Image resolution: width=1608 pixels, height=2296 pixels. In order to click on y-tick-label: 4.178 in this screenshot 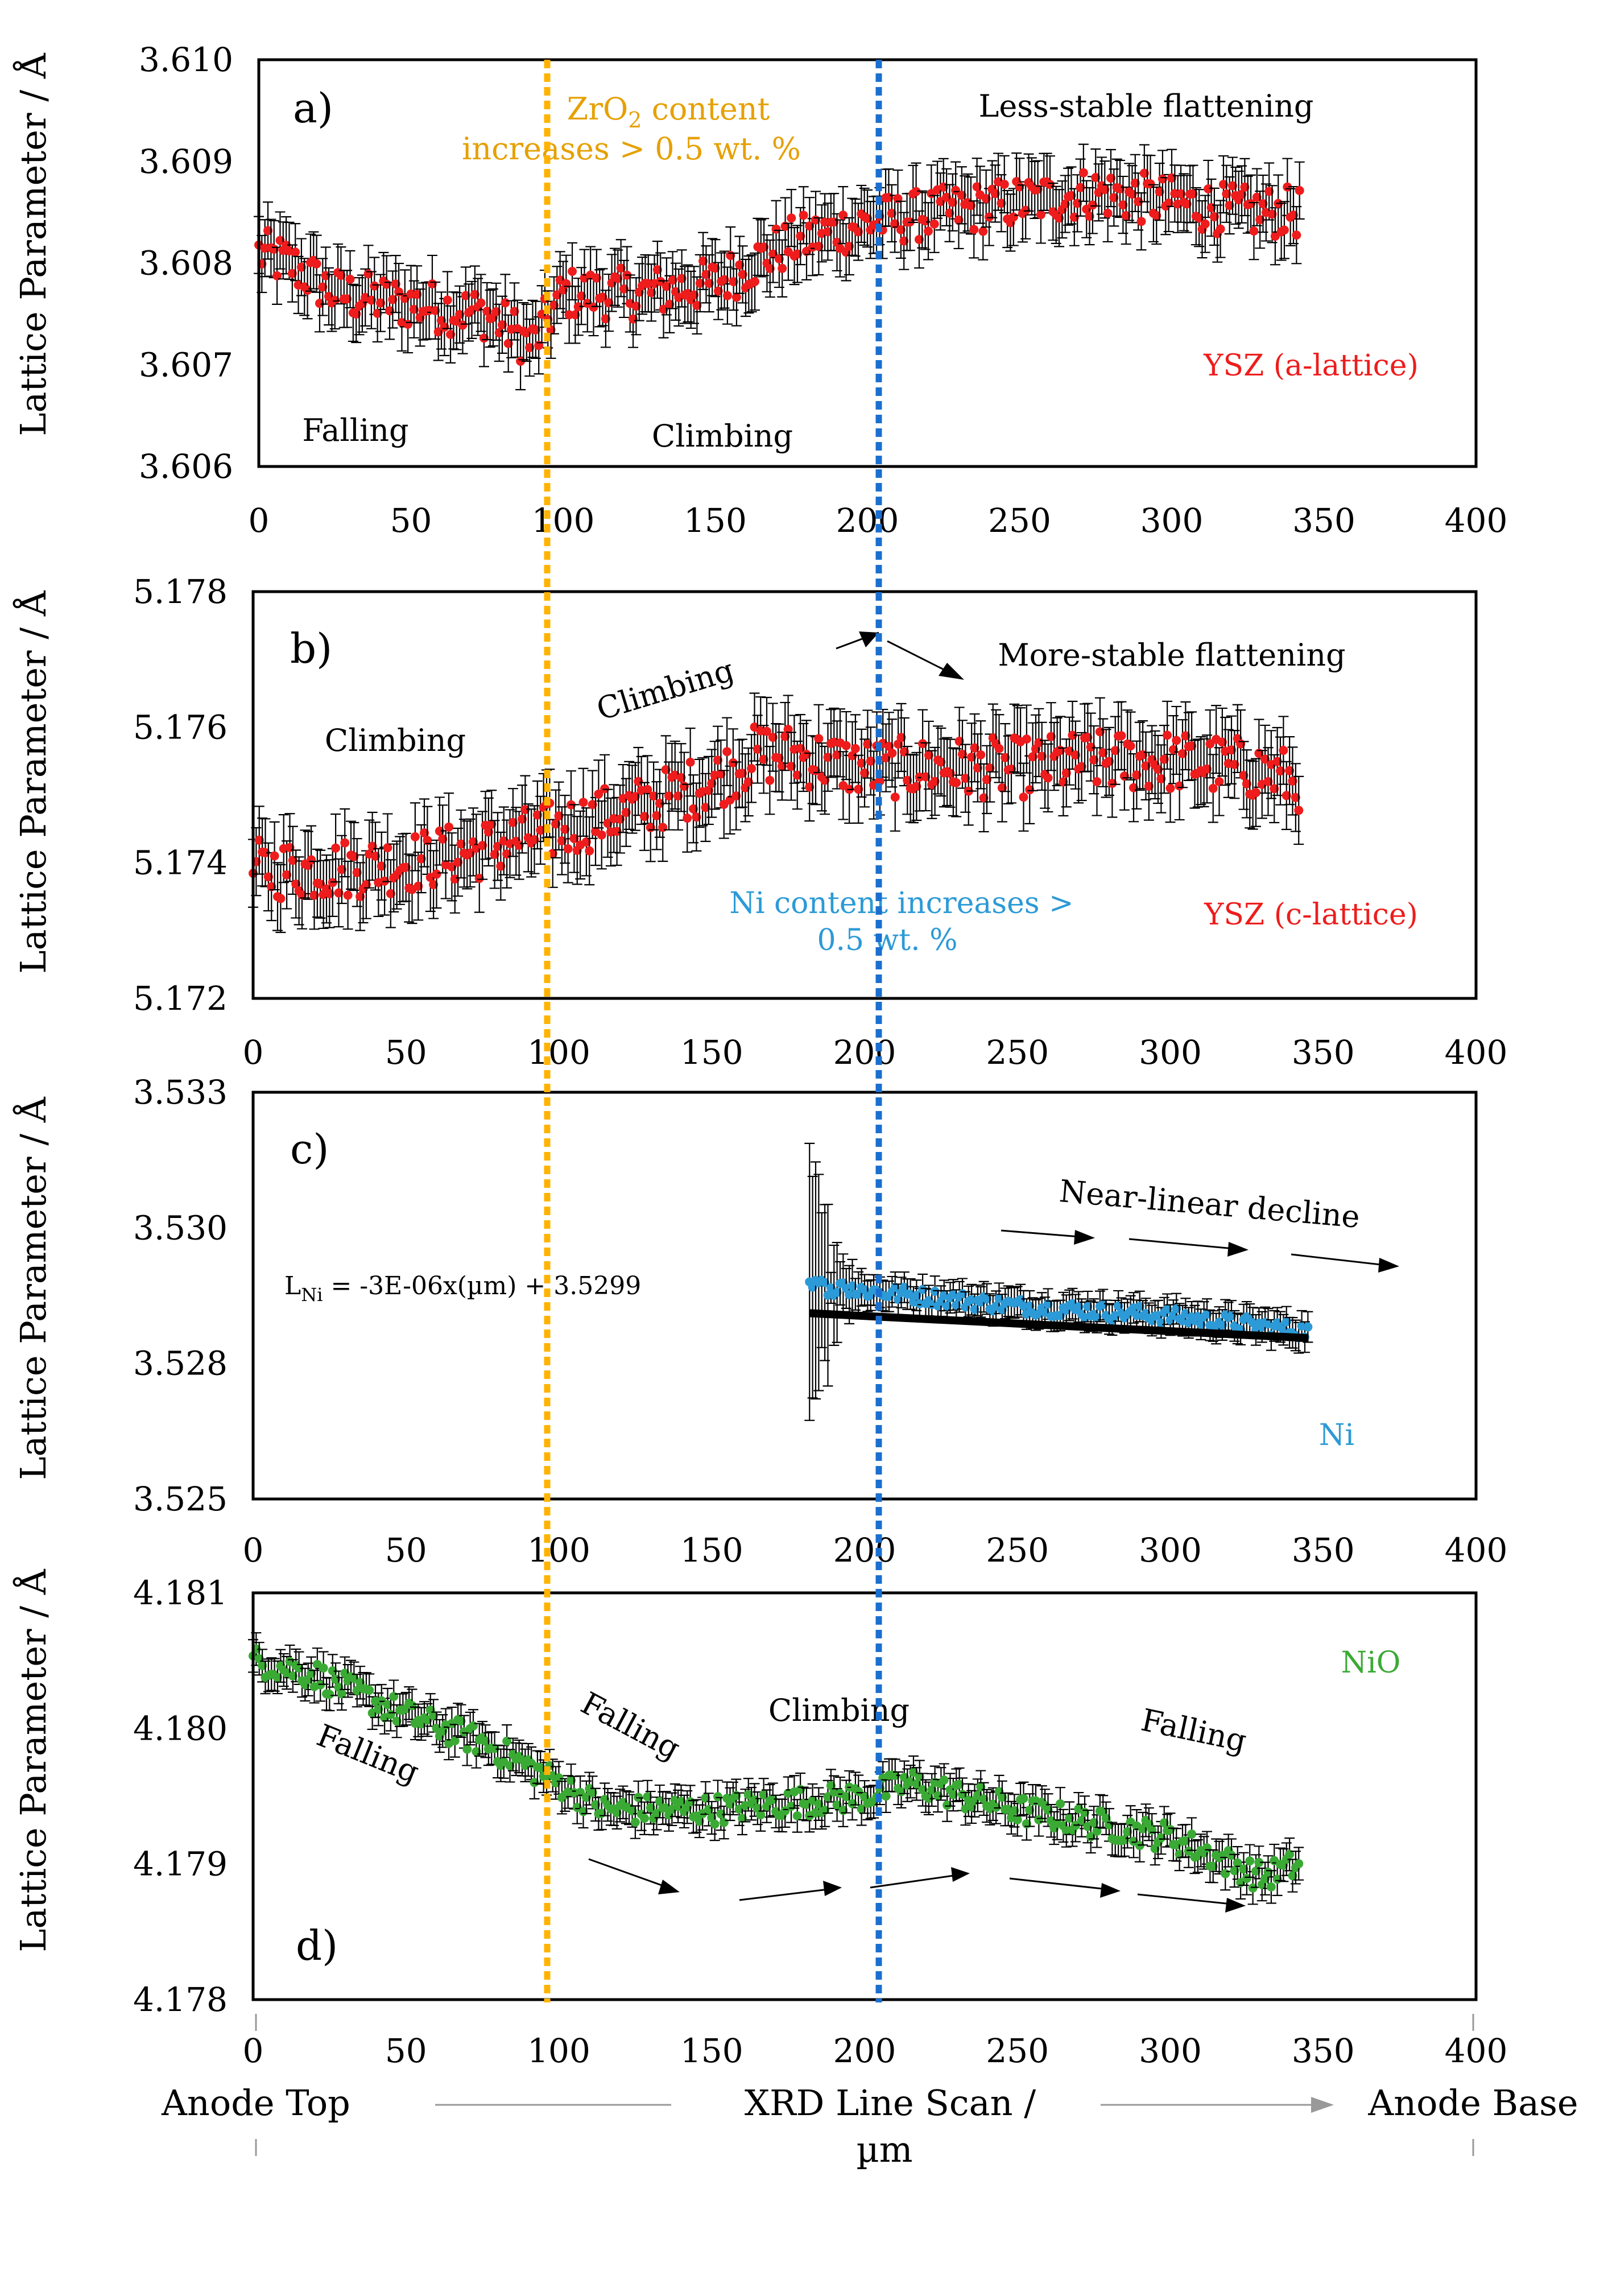, I will do `click(180, 1999)`.